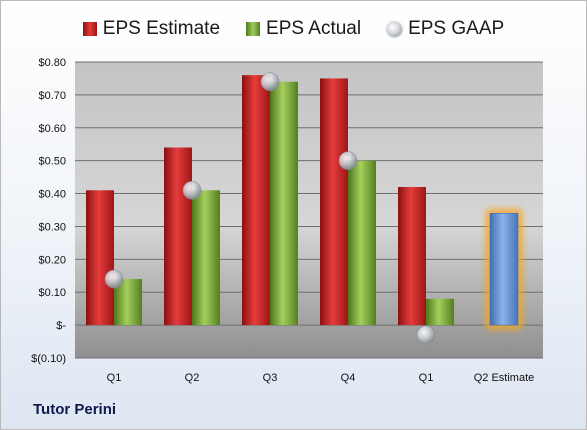 This screenshot has height=430, width=587. I want to click on x-tick-label: Q2, so click(192, 378).